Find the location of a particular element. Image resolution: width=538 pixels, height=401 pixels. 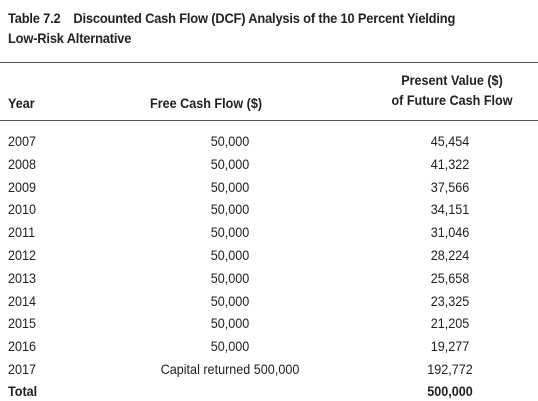

cell-present-value: 21,205 is located at coordinates (450, 323).